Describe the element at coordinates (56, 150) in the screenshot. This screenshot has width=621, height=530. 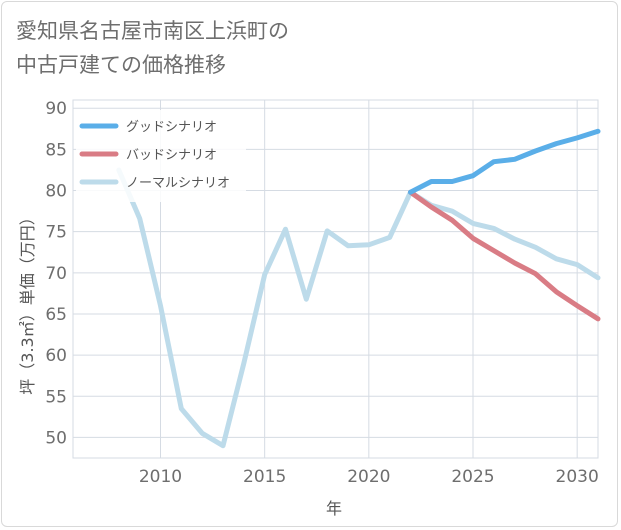
I see `y-tick-label: 85` at that location.